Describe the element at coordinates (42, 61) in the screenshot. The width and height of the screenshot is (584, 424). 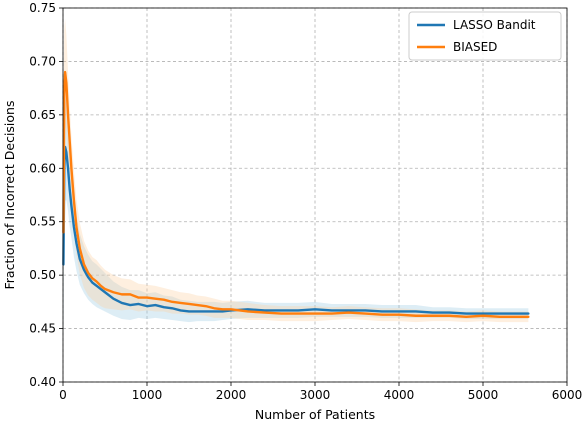
I see `y-tick-label: 0.70` at that location.